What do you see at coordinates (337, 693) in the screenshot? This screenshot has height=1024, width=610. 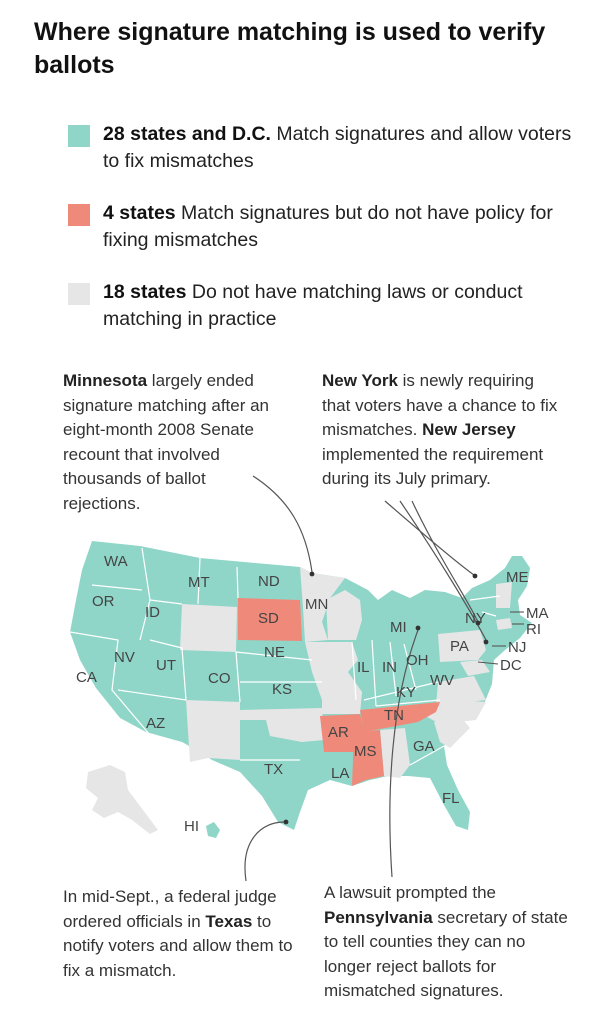 I see `state-shape-mo` at bounding box center [337, 693].